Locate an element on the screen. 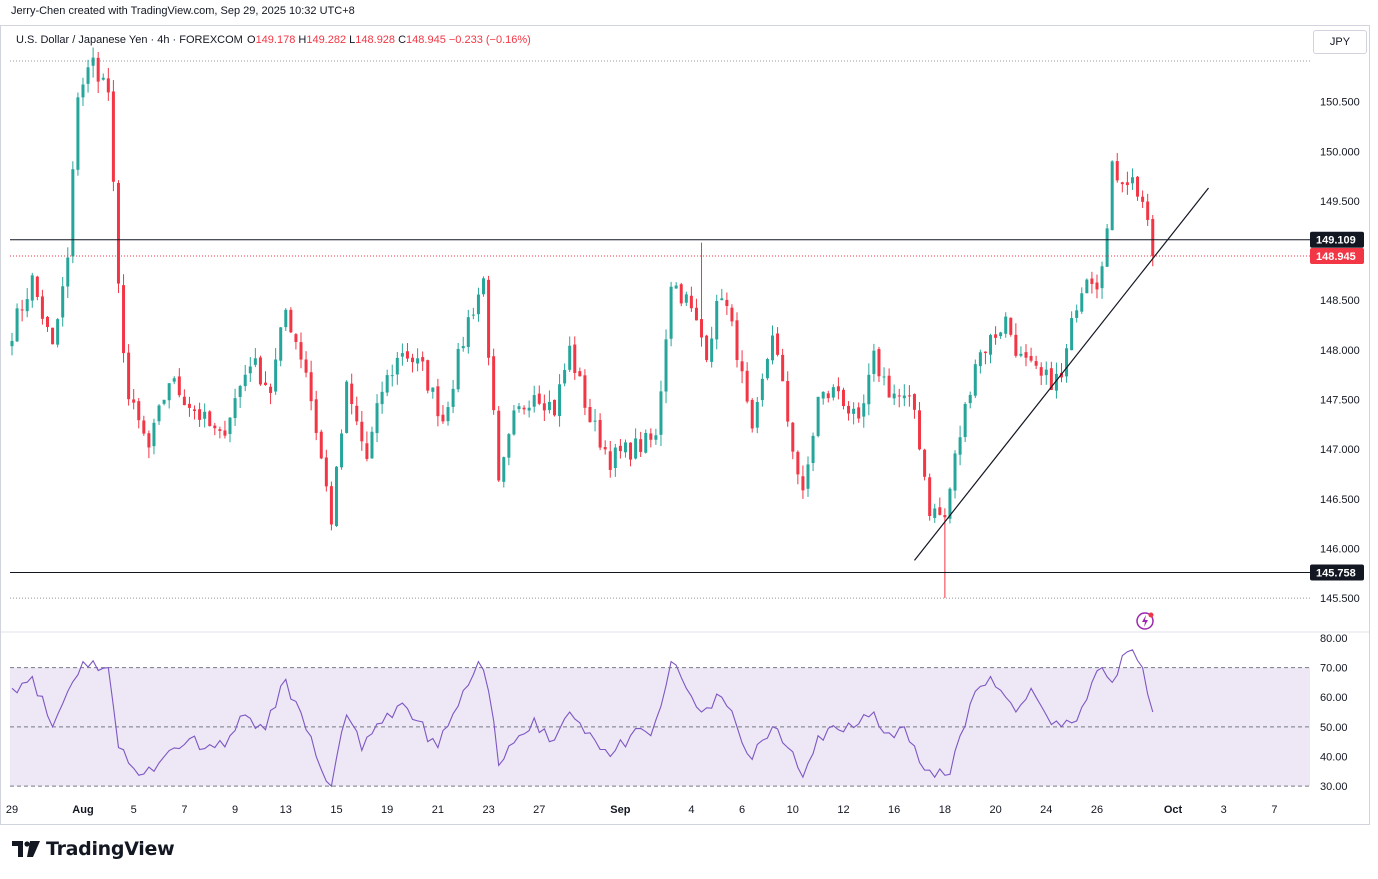 The image size is (1378, 879). time-tick-label: 18 is located at coordinates (945, 810).